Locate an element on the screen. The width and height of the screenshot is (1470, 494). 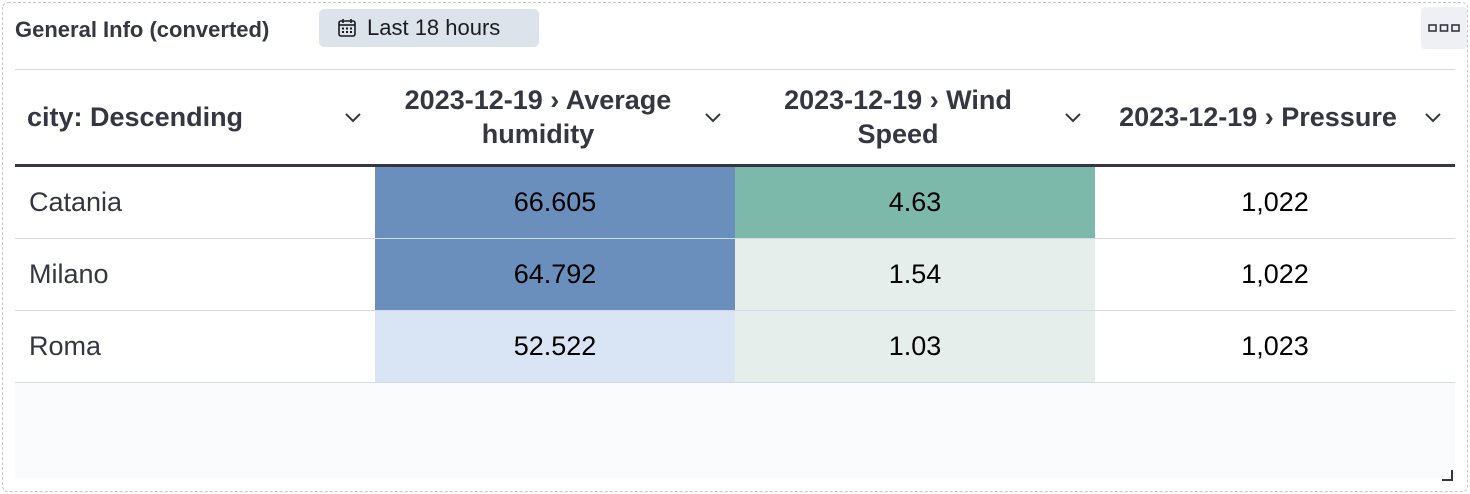
column-header-humidity: 2023-12-19 › Average humidity is located at coordinates (555, 118).